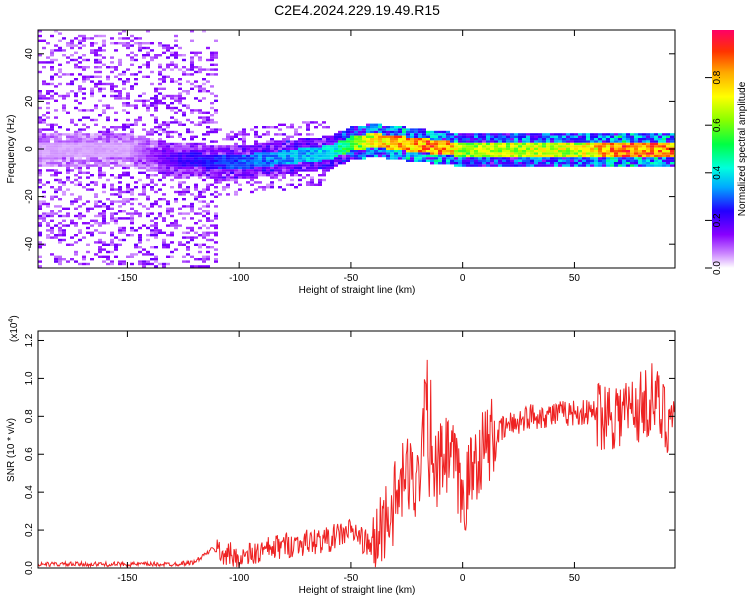  I want to click on colorbar-tick-label: 0.8, so click(717, 77).